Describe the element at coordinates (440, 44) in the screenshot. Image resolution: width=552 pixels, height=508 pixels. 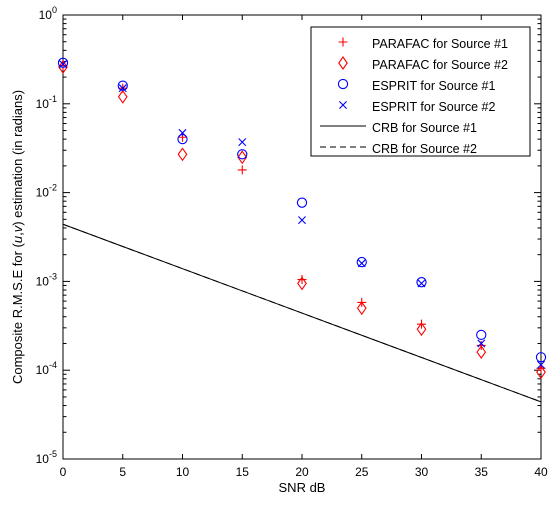
I see `legend-label-parafac-1: PARAFAC for Source #1` at that location.